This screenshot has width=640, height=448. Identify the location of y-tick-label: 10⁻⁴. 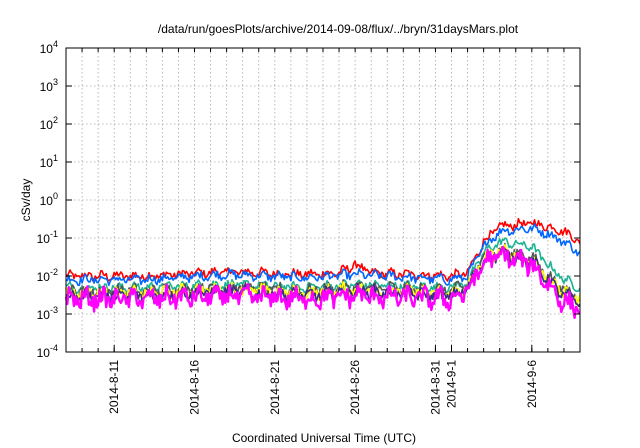
(47, 351).